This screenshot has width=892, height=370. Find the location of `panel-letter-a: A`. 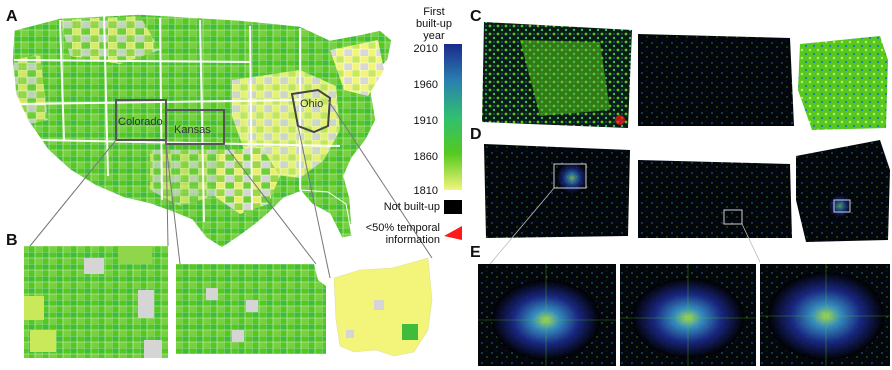

panel-letter-a: A is located at coordinates (12, 16).